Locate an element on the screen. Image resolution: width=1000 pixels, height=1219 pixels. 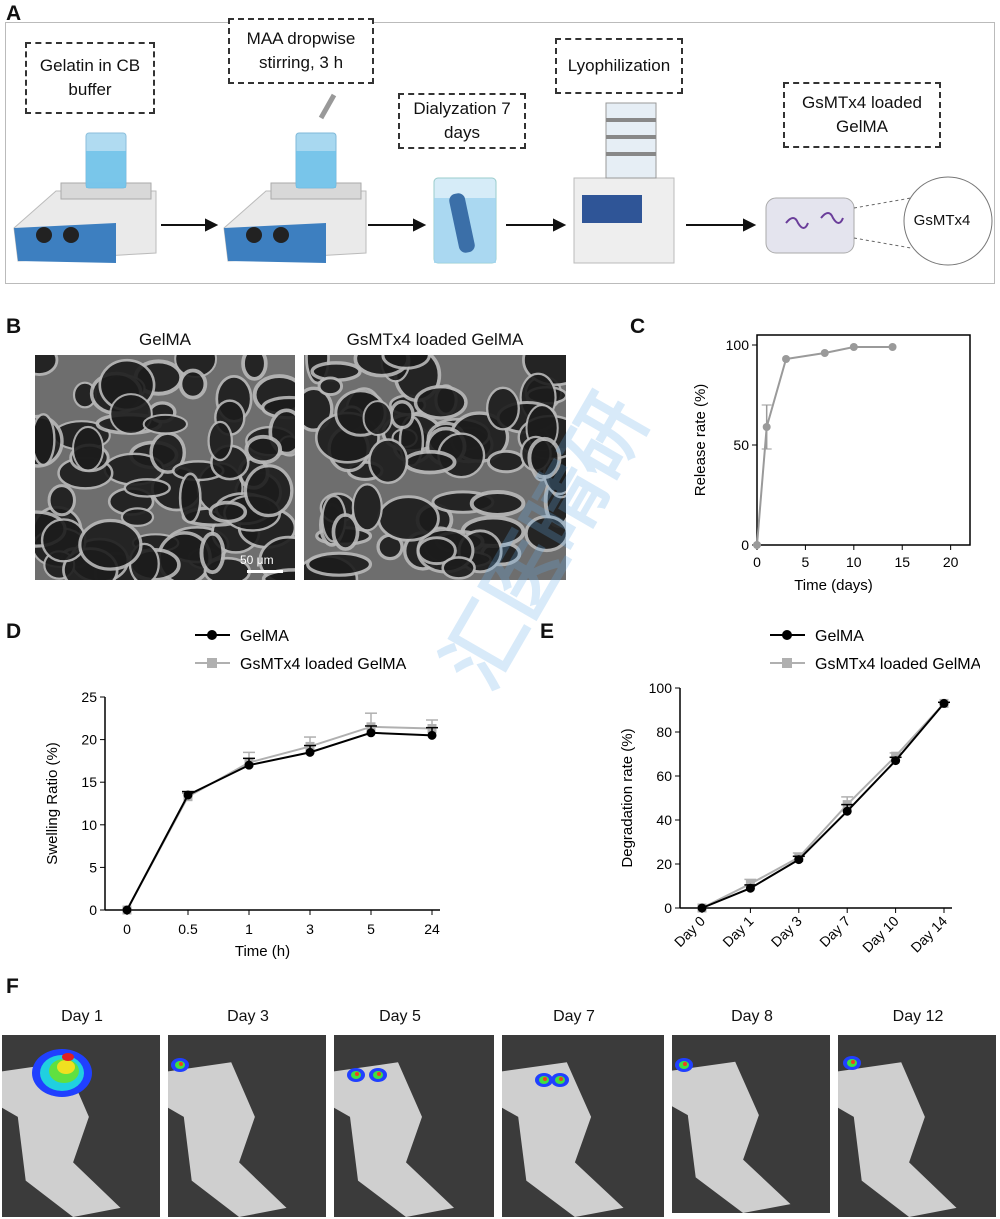
sem-image-gelma: 50 μm is located at coordinates (165, 467).